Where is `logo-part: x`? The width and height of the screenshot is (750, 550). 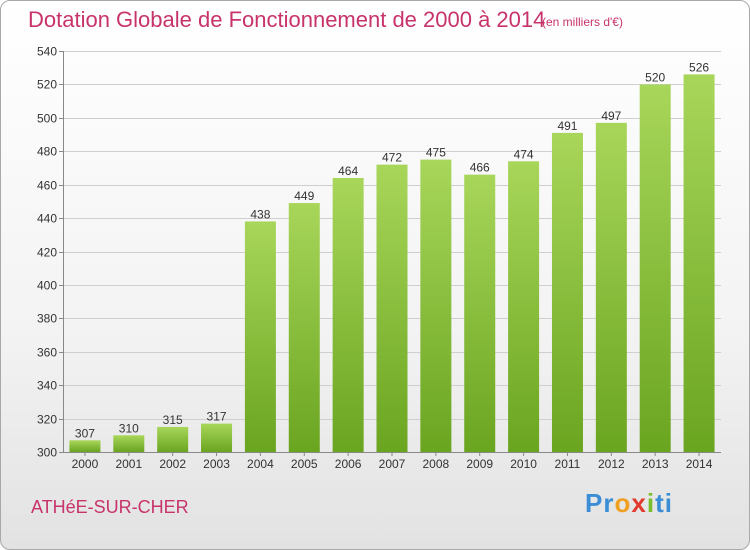
logo-part: x is located at coordinates (639, 503).